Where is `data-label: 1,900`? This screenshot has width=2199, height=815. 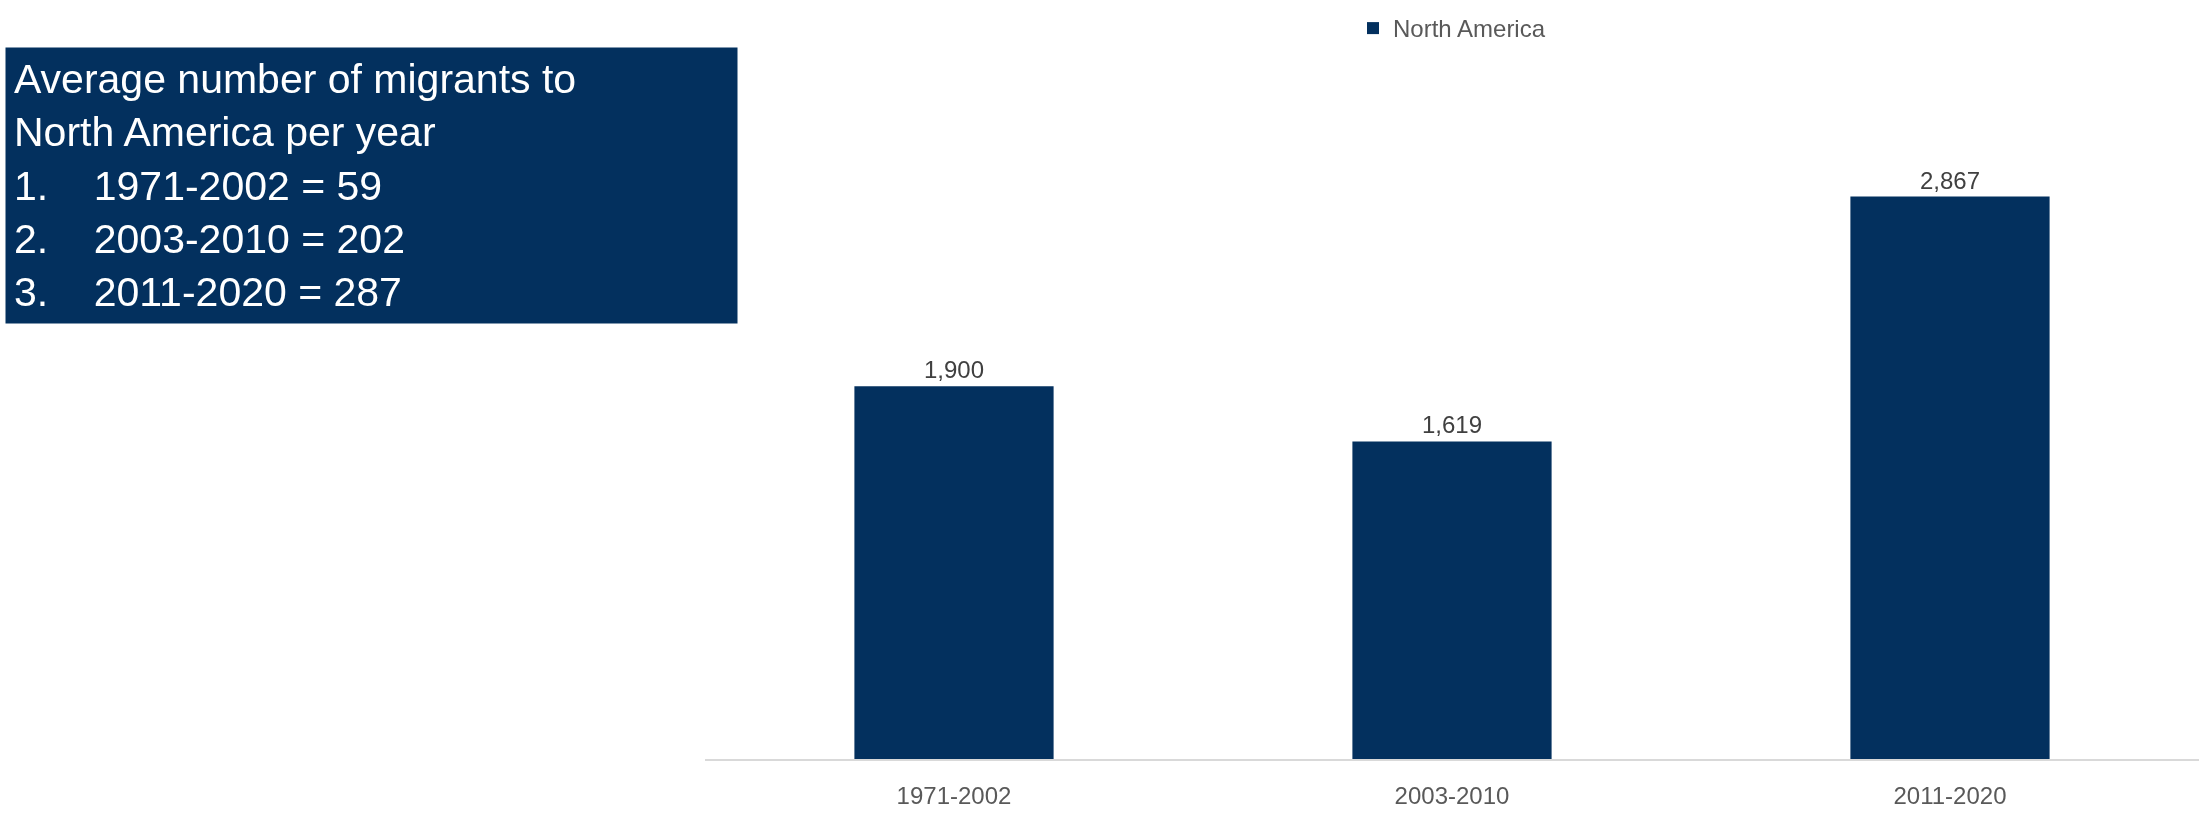
data-label: 1,900 is located at coordinates (954, 370).